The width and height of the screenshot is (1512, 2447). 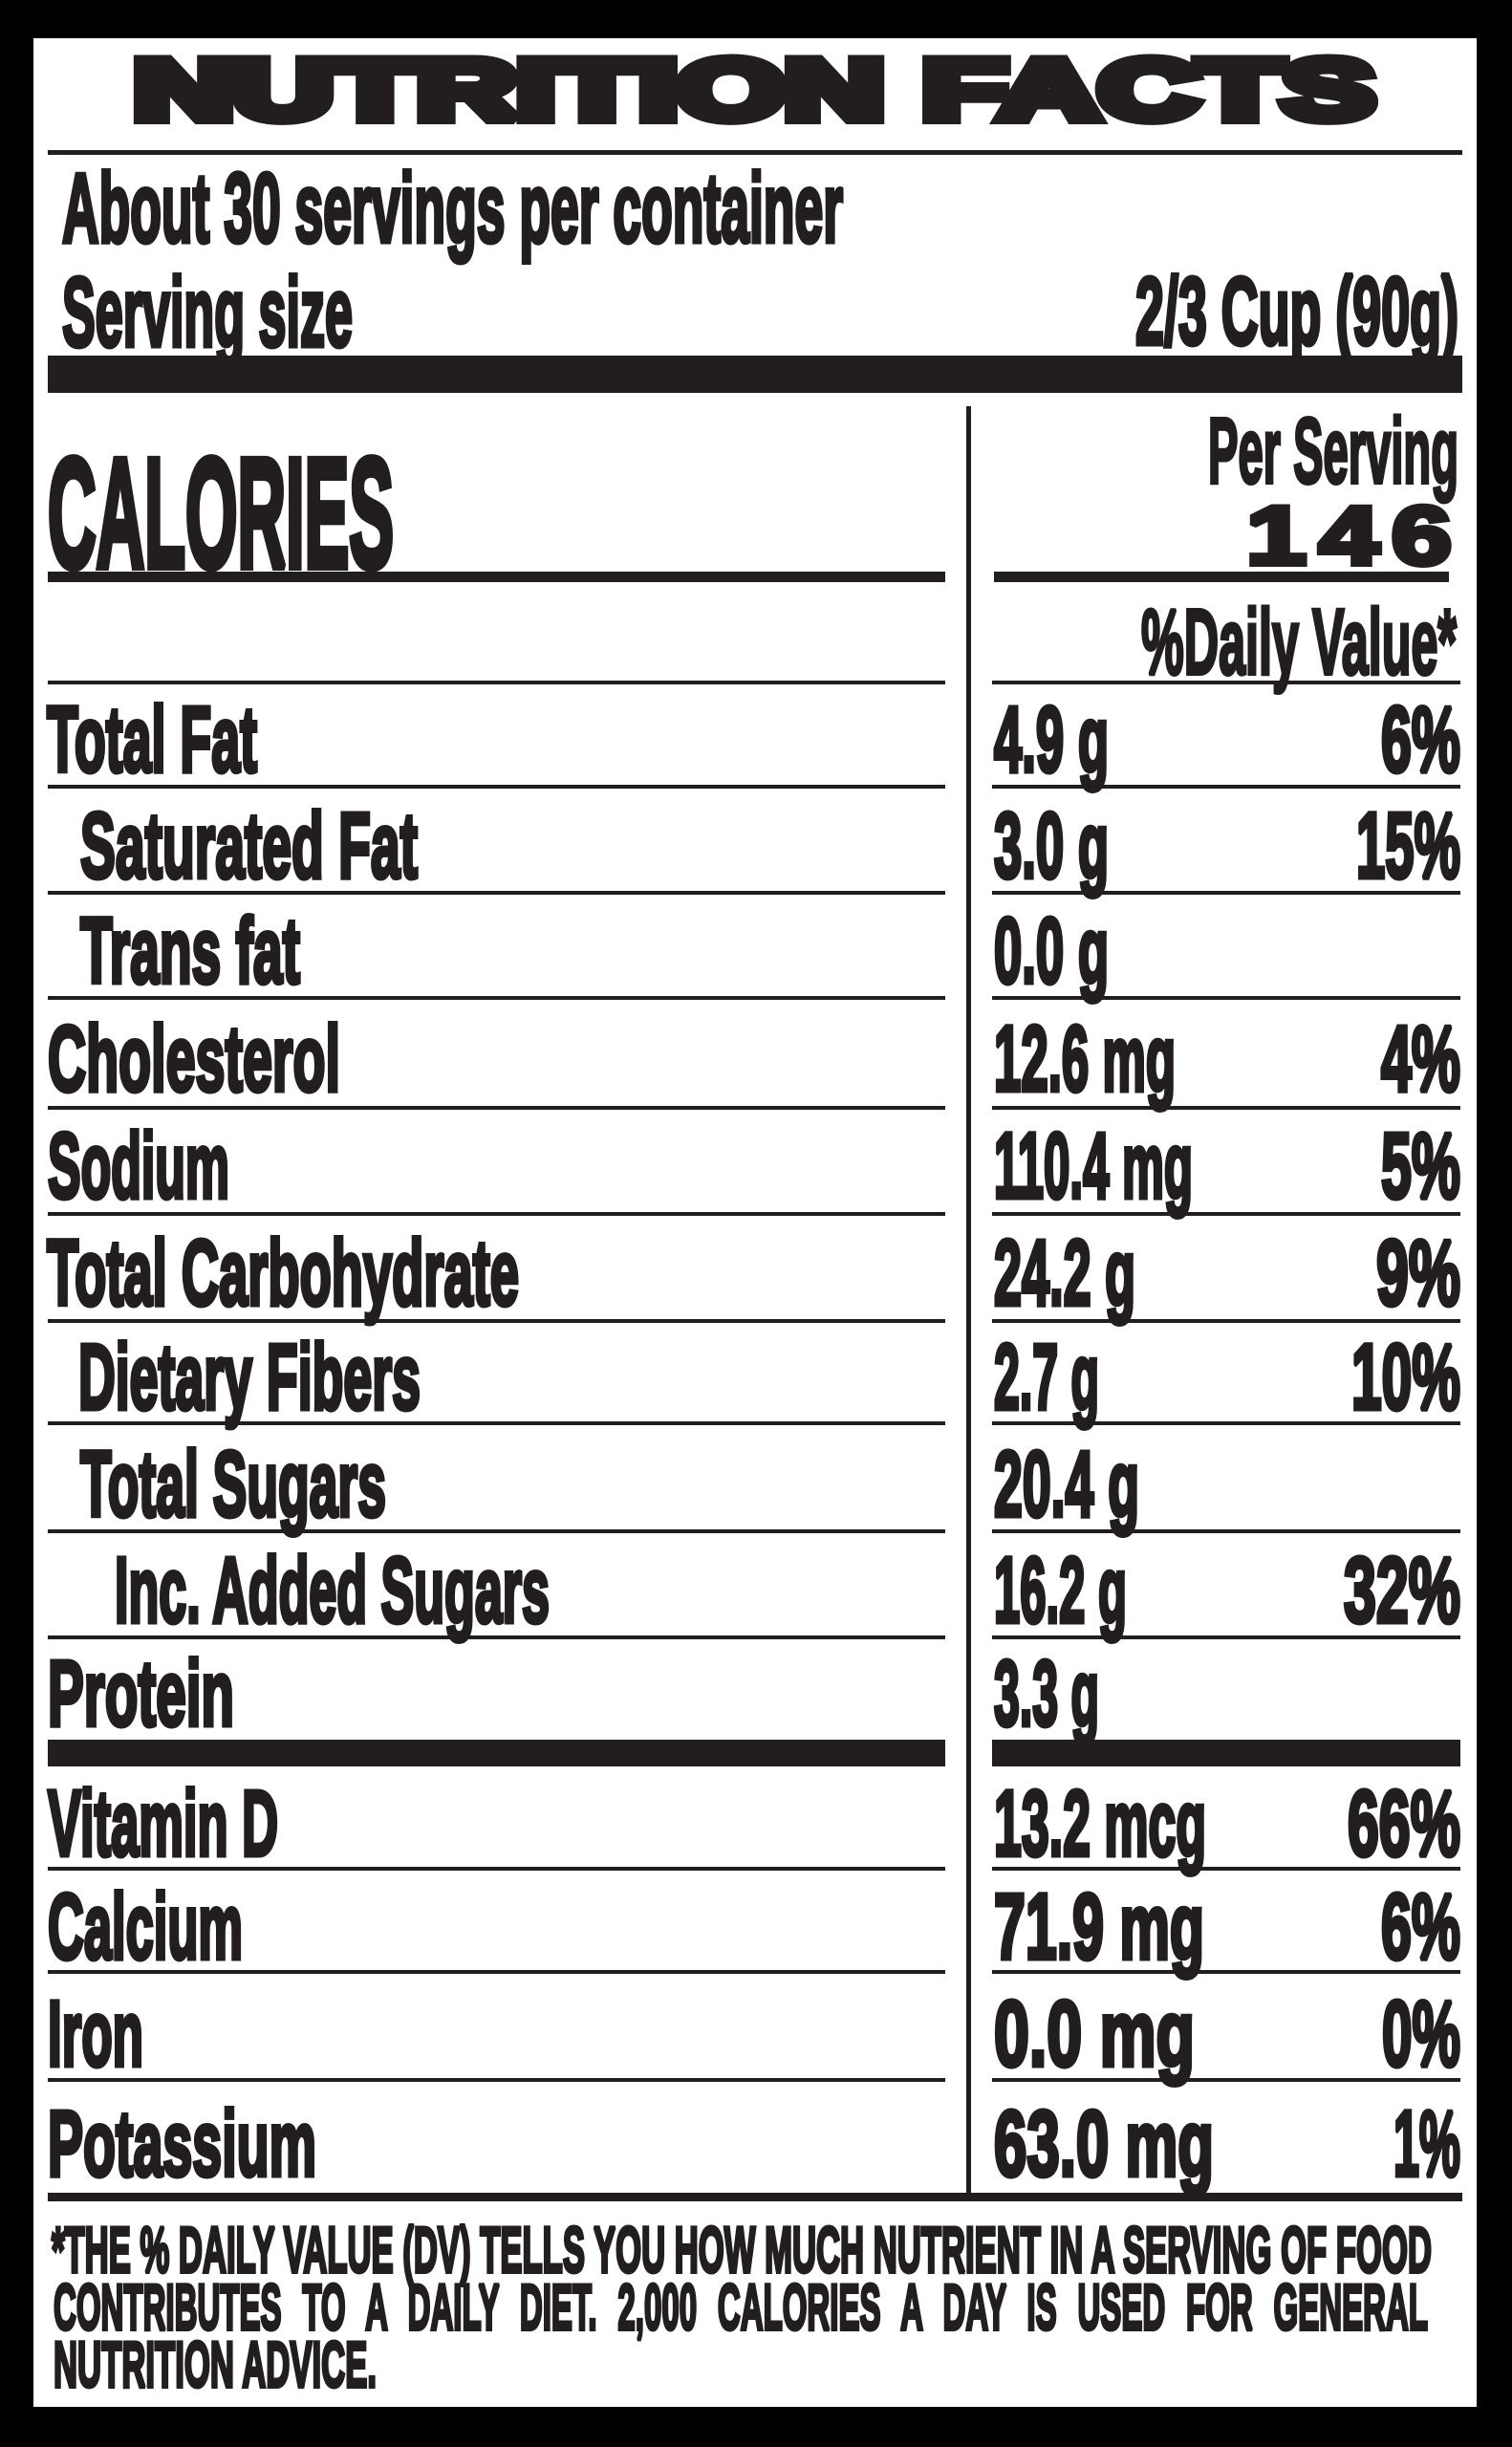 What do you see at coordinates (141, 1693) in the screenshot?
I see `svg-text: Protein` at bounding box center [141, 1693].